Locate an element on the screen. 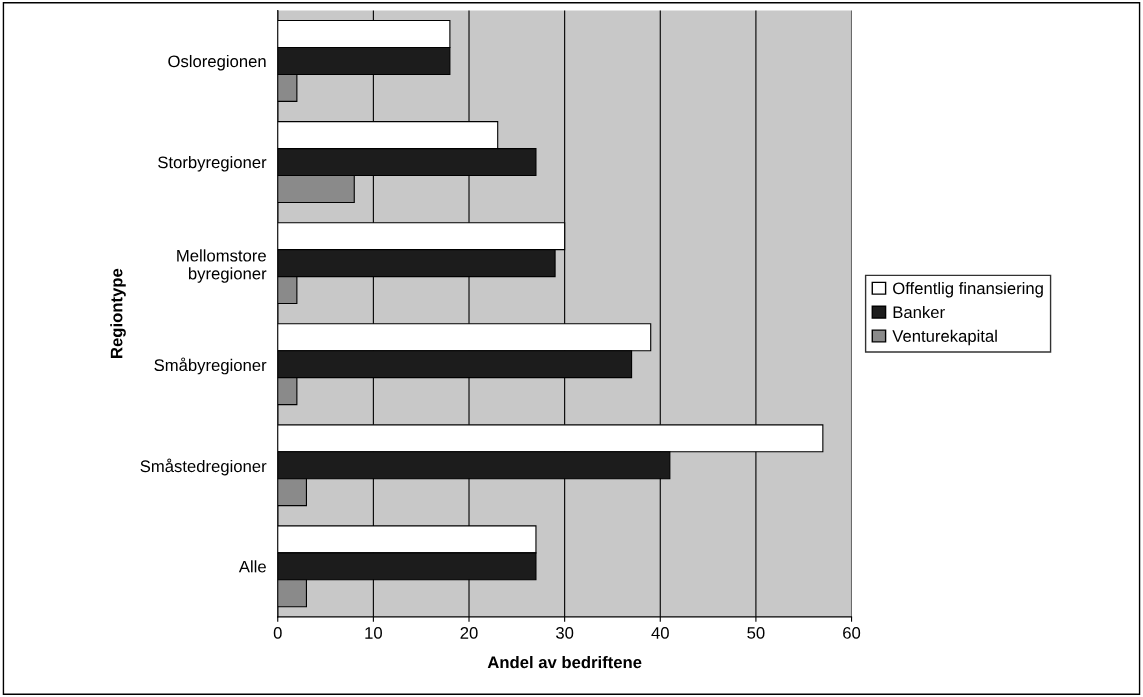 This screenshot has height=697, width=1143. x-tick-label: 10 is located at coordinates (373, 633).